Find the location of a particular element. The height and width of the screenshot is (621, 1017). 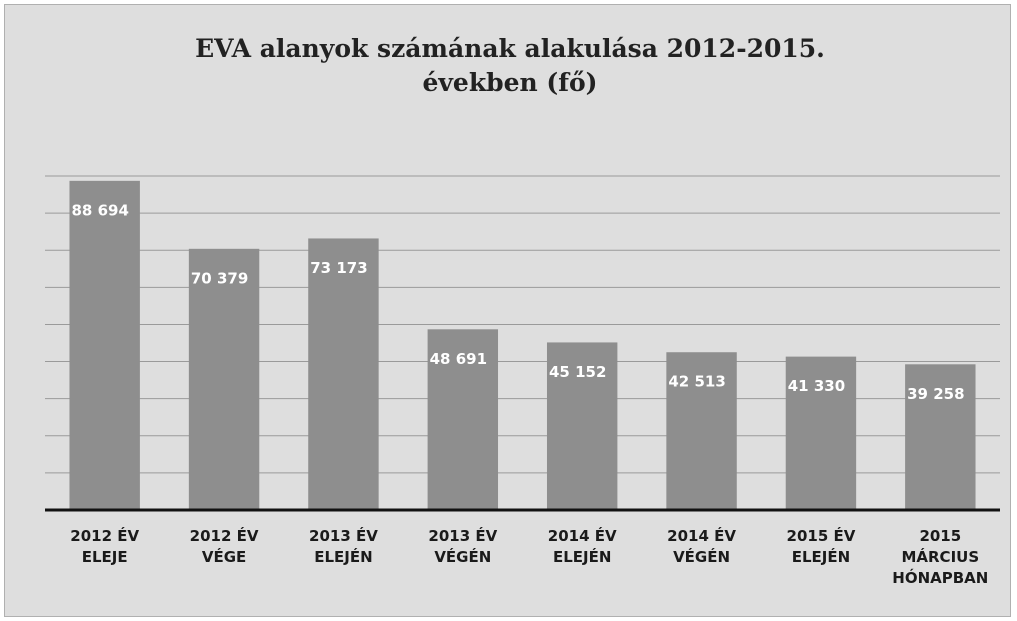

x-tick-label: 2012 ÉV VÉGE is located at coordinates (224, 546).